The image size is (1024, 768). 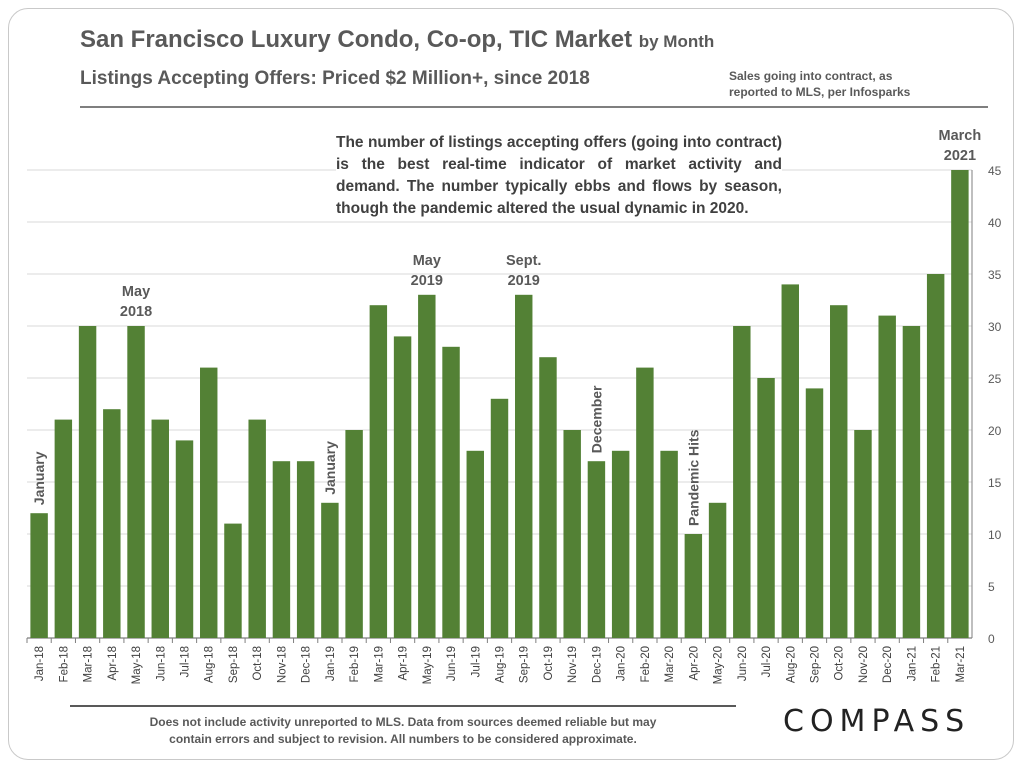 What do you see at coordinates (693, 477) in the screenshot?
I see `annotation-label: Pandemic Hits` at bounding box center [693, 477].